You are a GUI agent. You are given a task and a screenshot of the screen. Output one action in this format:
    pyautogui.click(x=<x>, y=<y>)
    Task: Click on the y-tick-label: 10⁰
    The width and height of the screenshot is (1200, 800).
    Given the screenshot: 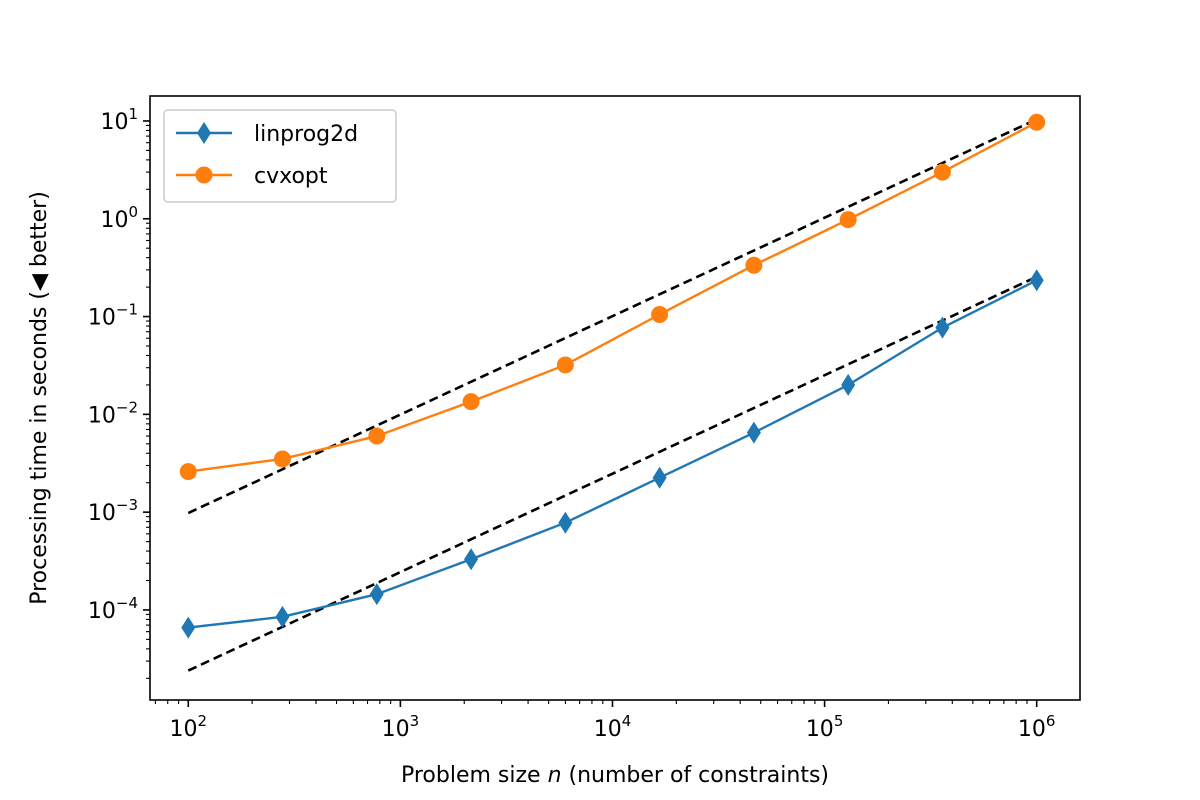 What is the action you would take?
    pyautogui.click(x=119, y=218)
    